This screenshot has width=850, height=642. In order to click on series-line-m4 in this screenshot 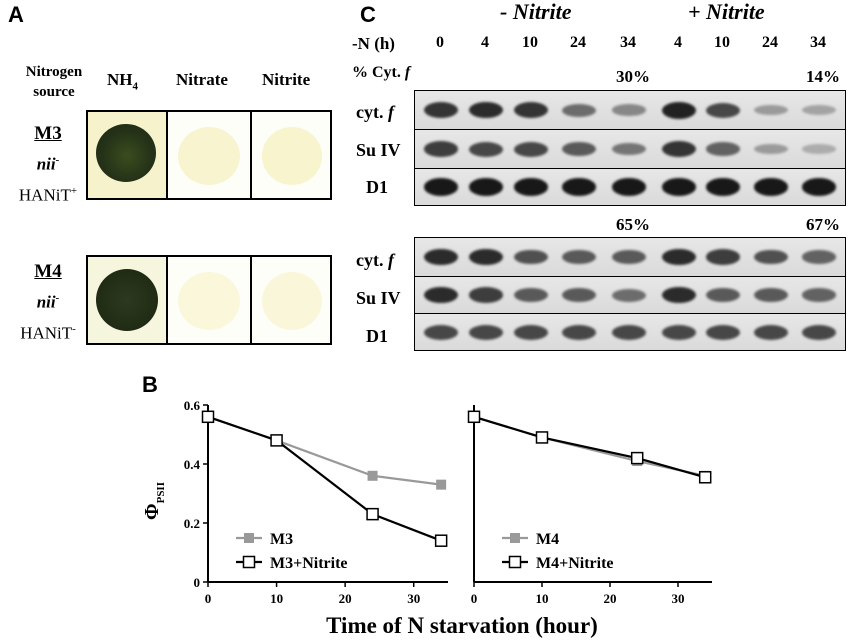, I will do `click(589, 446)`.